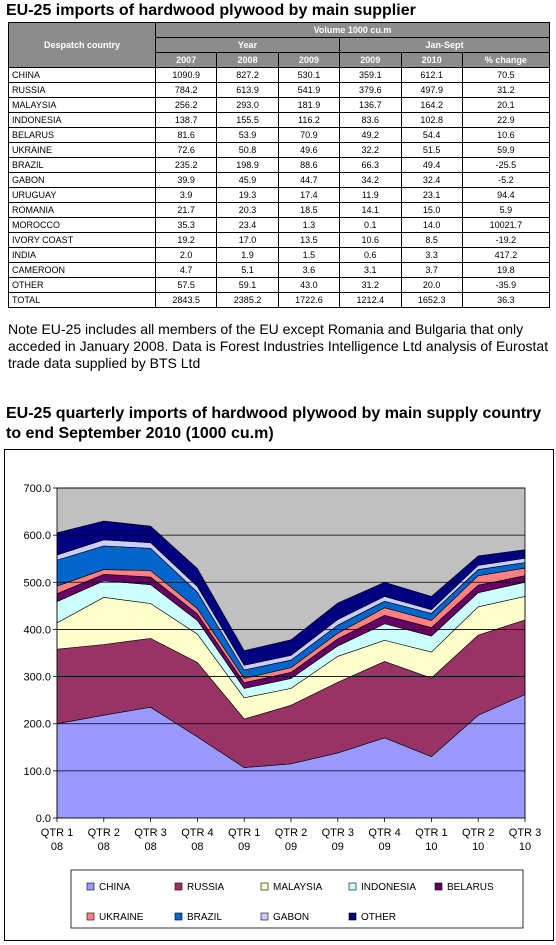  I want to click on row-value: 32.4, so click(431, 180).